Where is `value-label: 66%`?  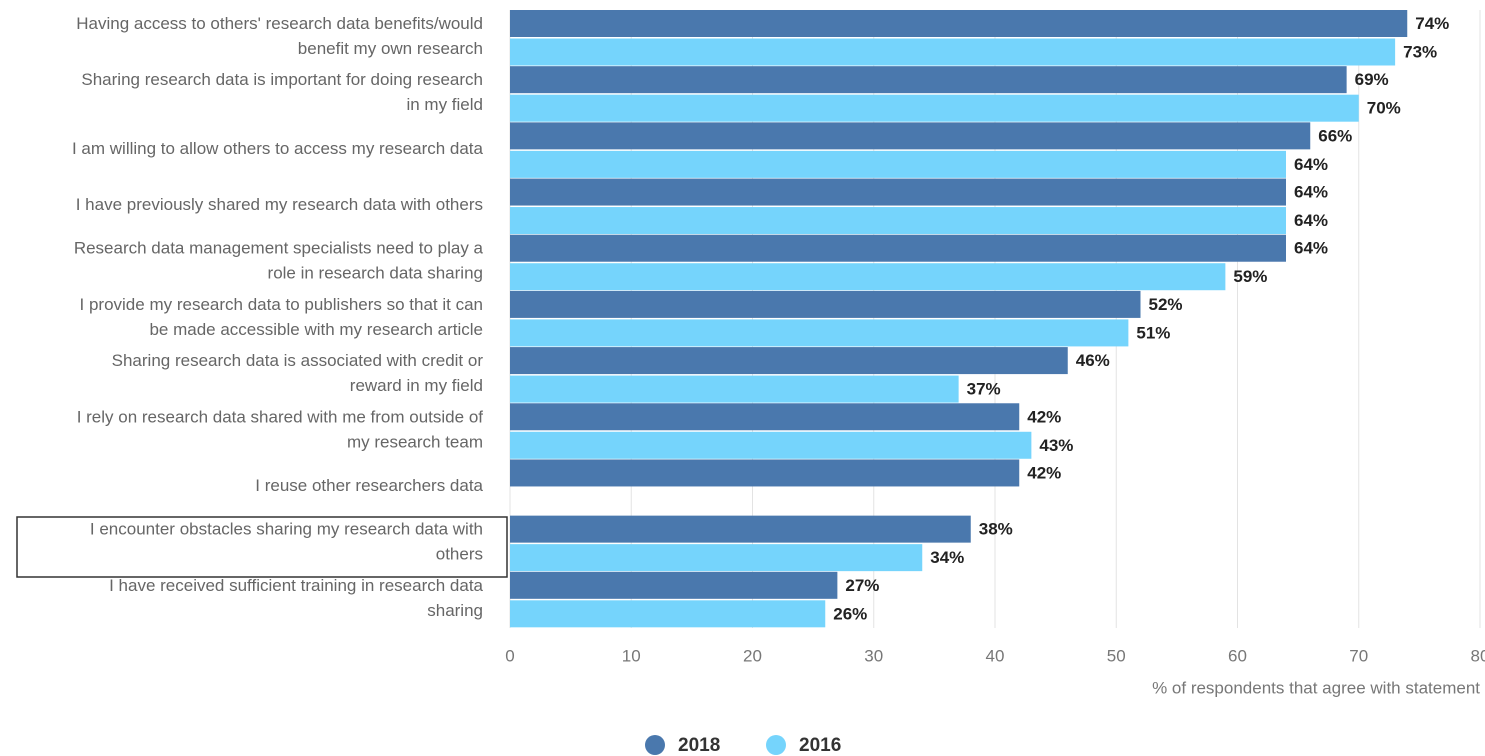
value-label: 66% is located at coordinates (1335, 135).